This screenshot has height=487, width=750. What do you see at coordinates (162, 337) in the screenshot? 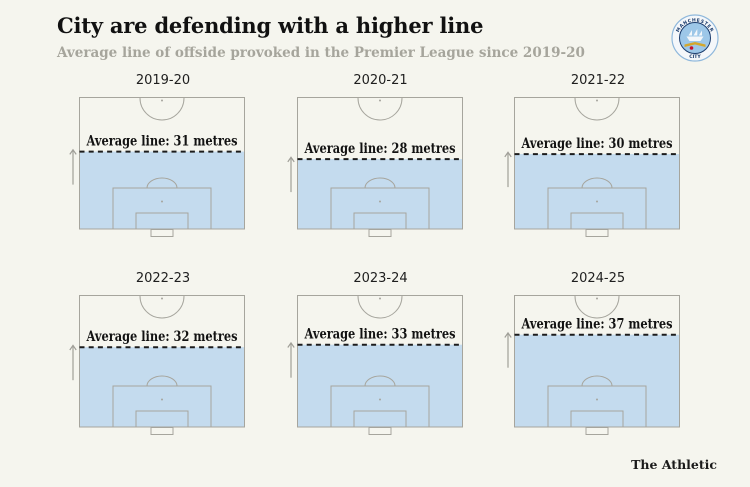
I see `average-line-label: Average line: 32 metres` at bounding box center [162, 337].